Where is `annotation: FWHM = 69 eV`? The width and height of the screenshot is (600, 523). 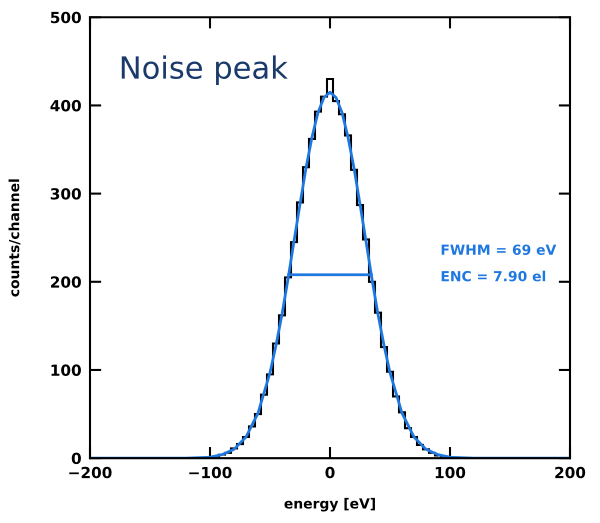
annotation: FWHM = 69 eV is located at coordinates (499, 249).